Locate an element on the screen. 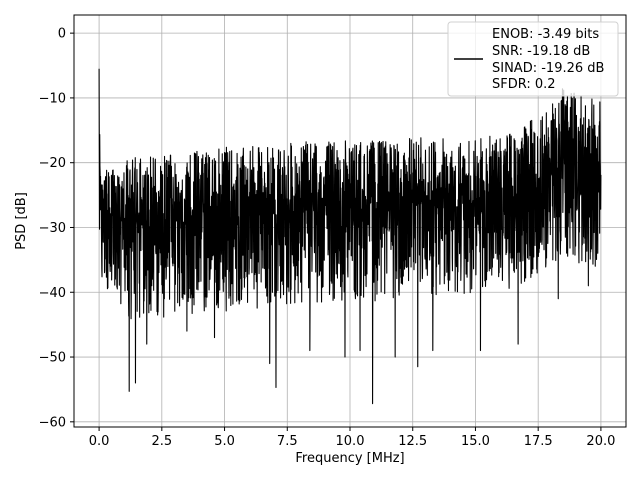 The image size is (640, 480). y-tick-label: −30 is located at coordinates (52, 228).